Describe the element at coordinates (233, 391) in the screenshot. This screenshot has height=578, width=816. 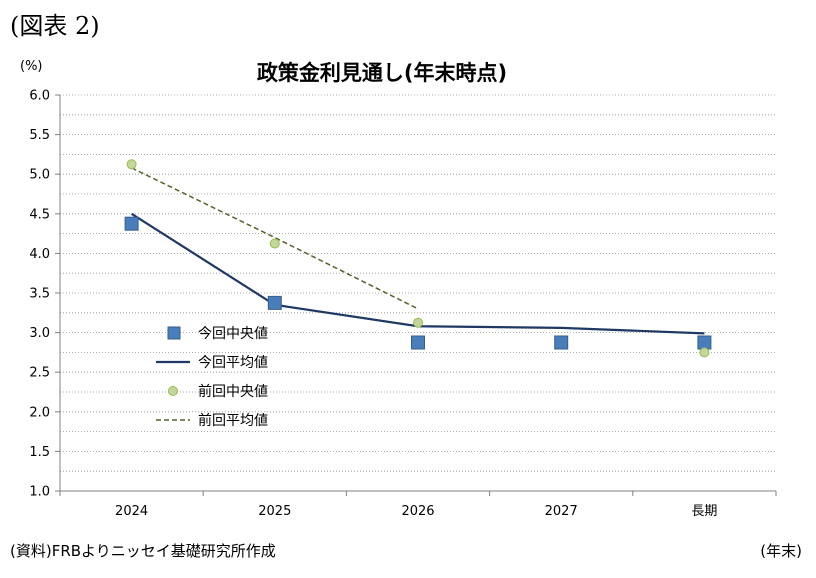
I see `legend-label: 前回中央値` at that location.